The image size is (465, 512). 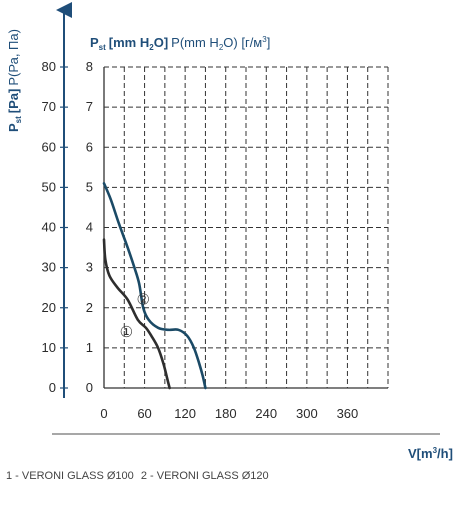 What do you see at coordinates (49, 347) in the screenshot?
I see `y-pa-tick-label: 10` at bounding box center [49, 347].